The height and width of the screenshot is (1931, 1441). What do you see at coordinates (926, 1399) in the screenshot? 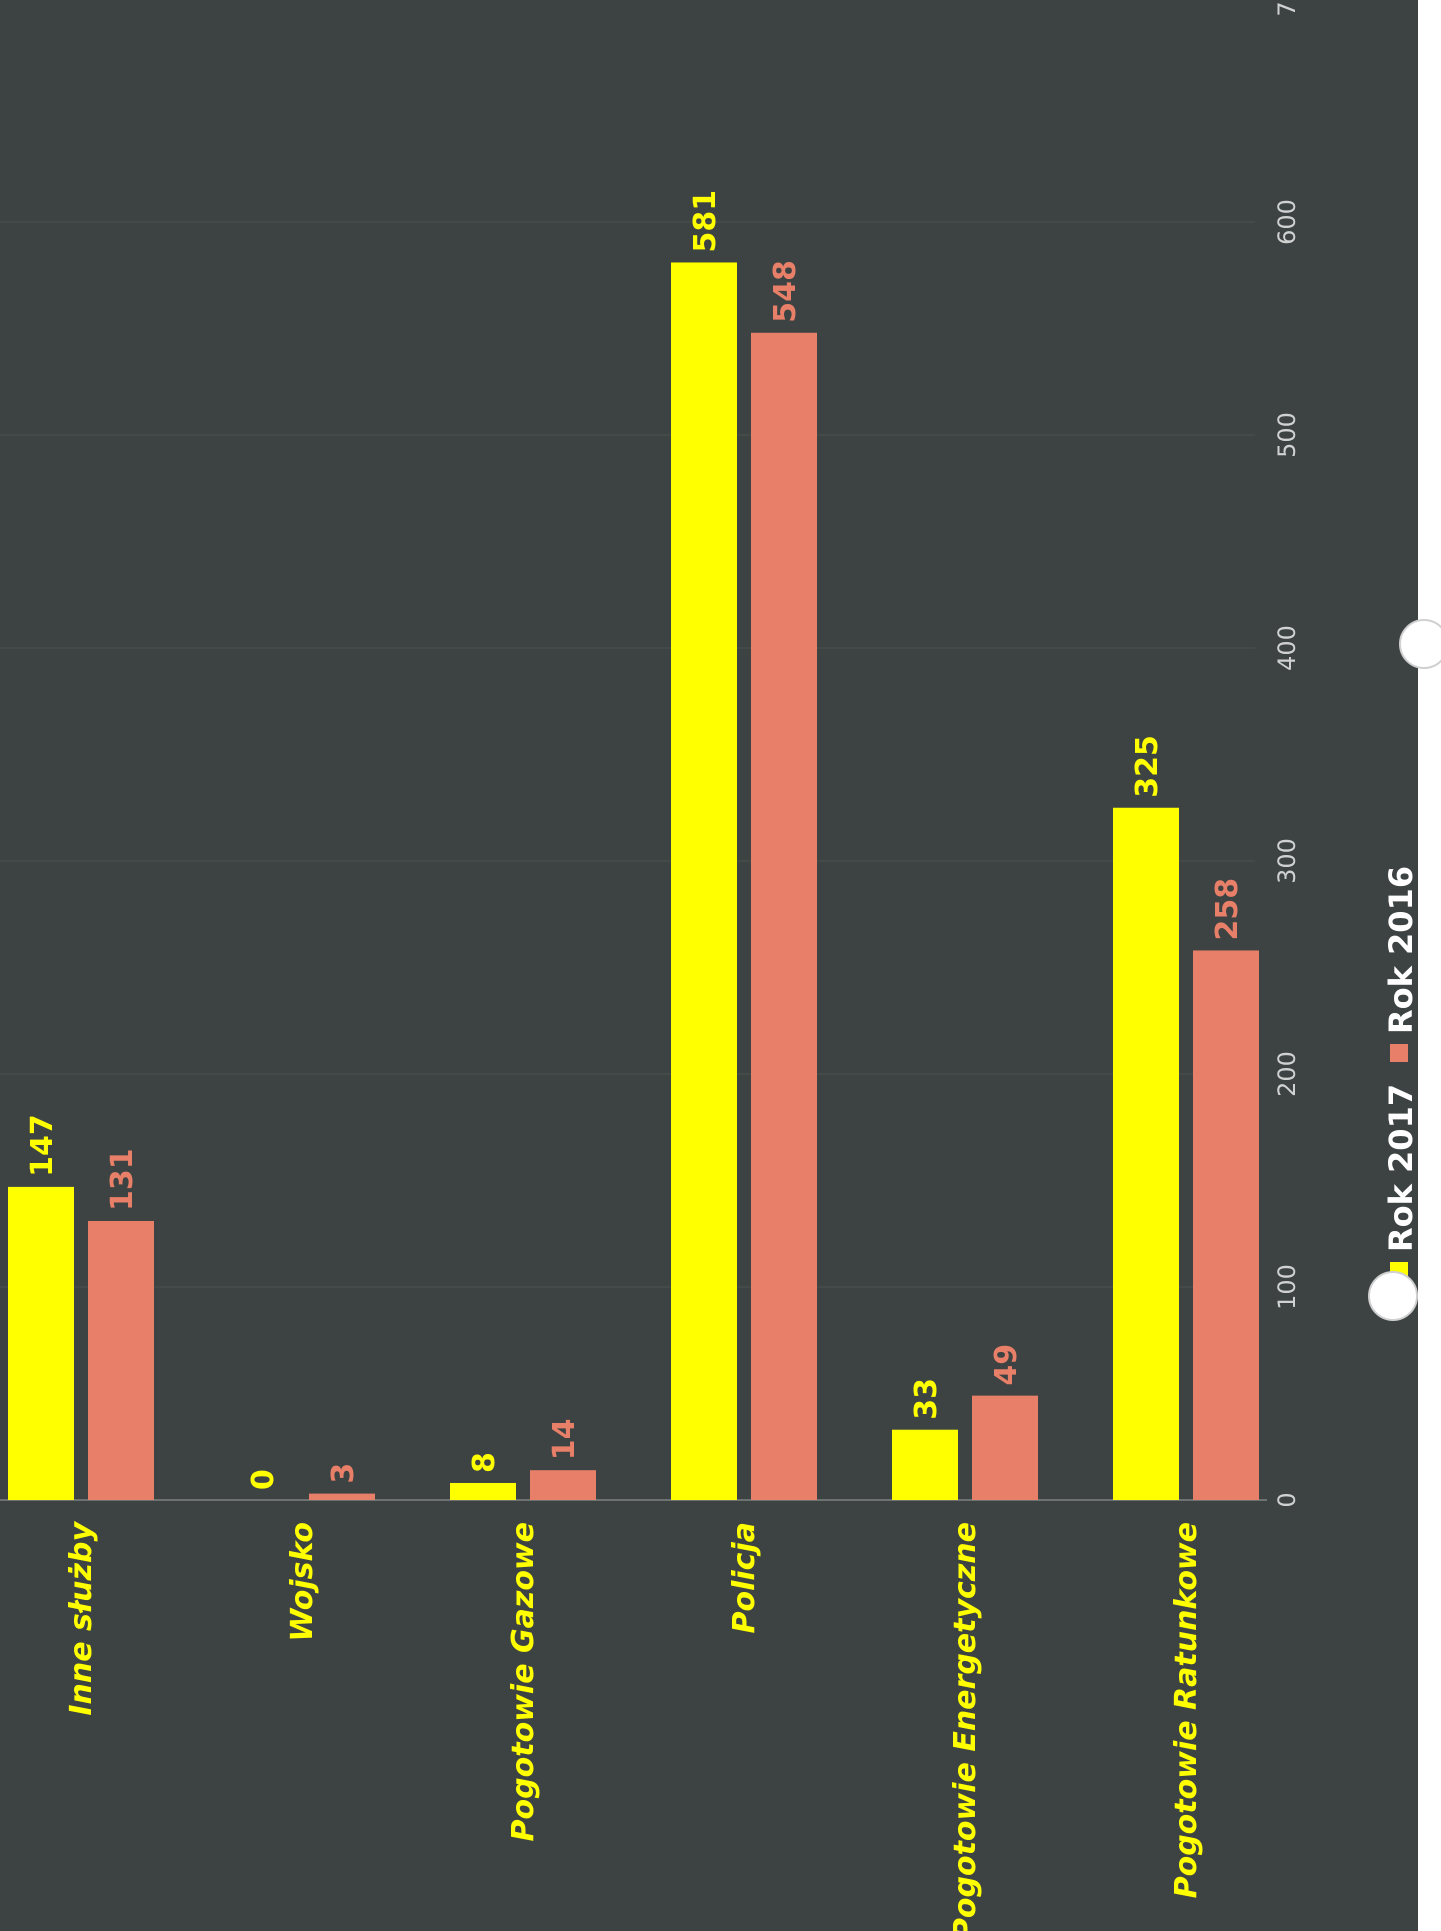
I see `value-label-2017-4: 33` at bounding box center [926, 1399].